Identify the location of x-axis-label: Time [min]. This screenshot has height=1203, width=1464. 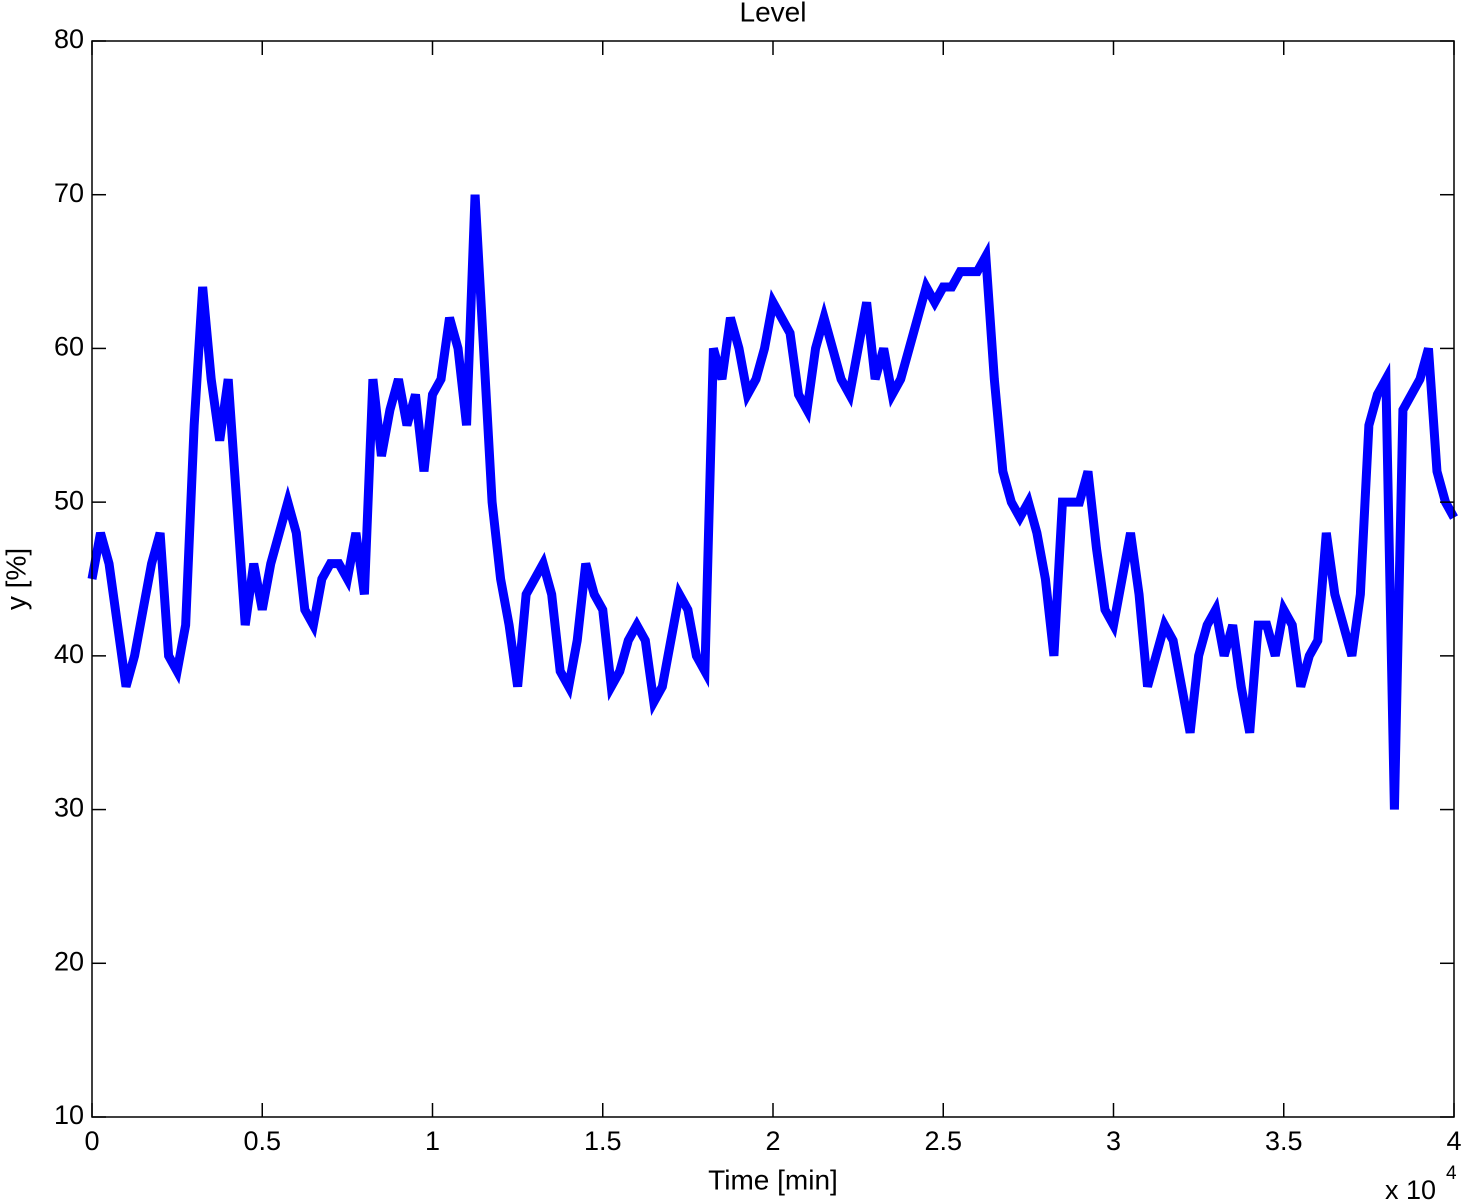
(773, 1179).